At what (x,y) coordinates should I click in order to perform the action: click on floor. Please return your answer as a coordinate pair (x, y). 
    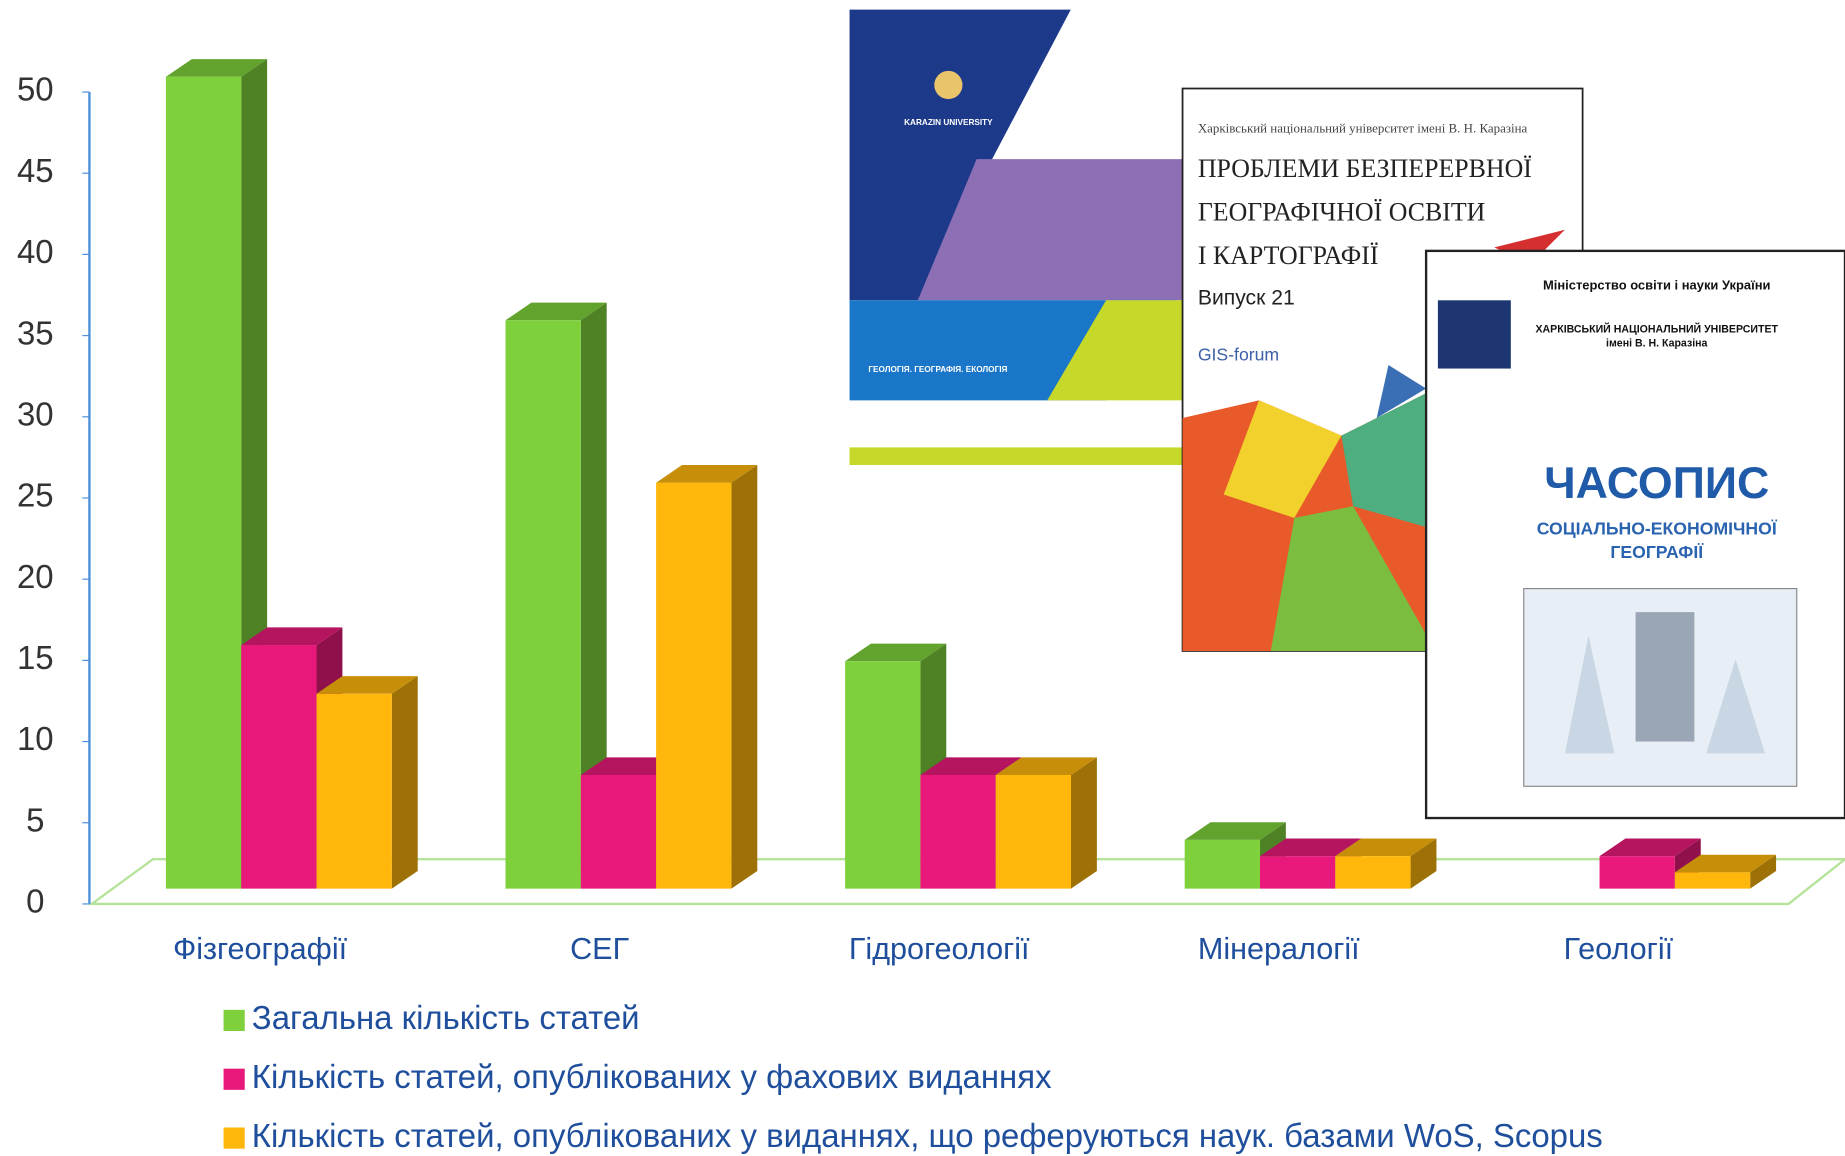
    Looking at the image, I should click on (966, 882).